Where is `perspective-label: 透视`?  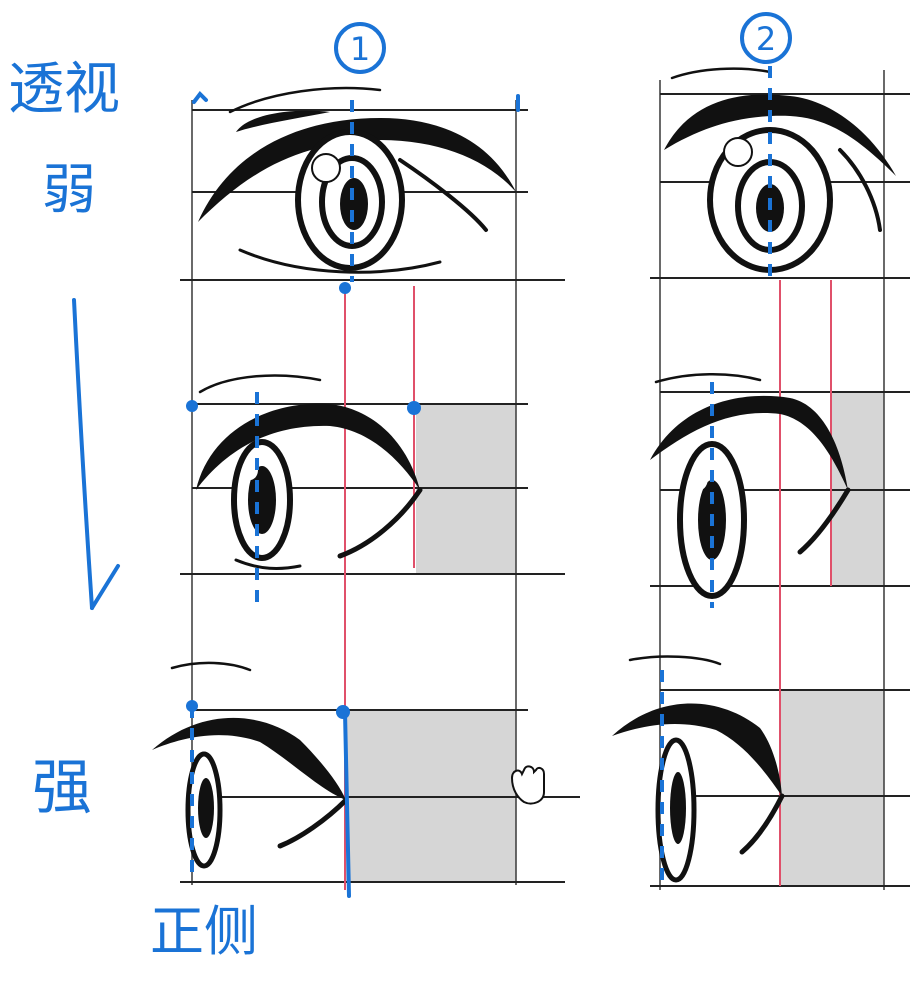
perspective-label: 透视 is located at coordinates (64, 89).